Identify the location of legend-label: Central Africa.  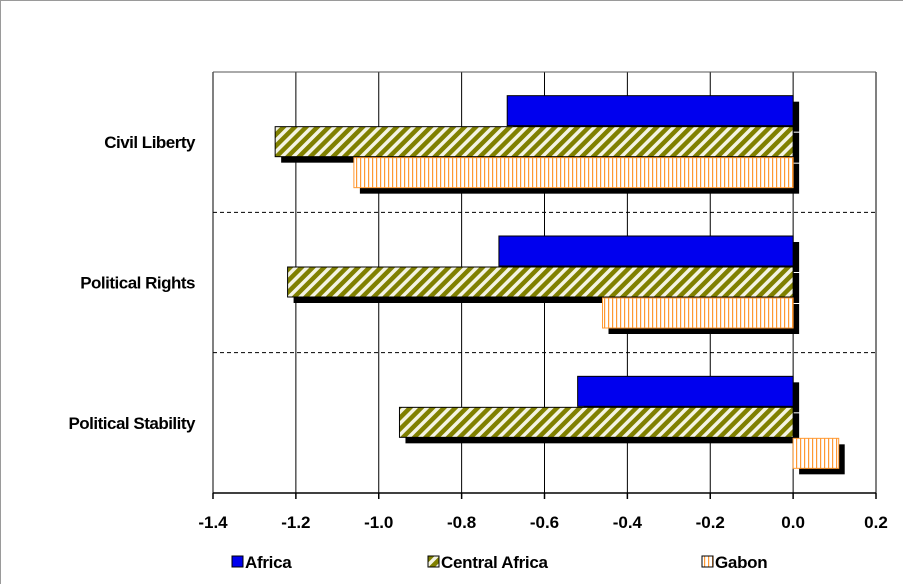
(494, 562).